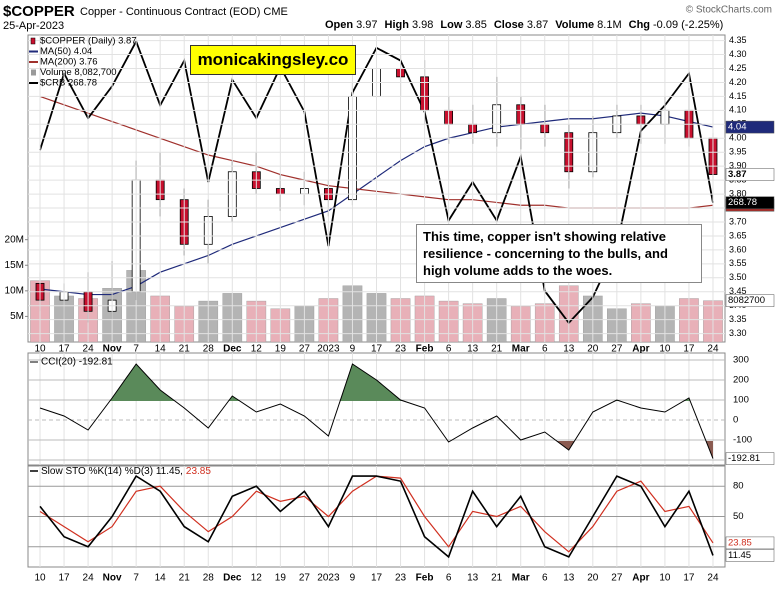  Describe the element at coordinates (738, 193) in the screenshot. I see `y-tick-label: 3.80` at that location.